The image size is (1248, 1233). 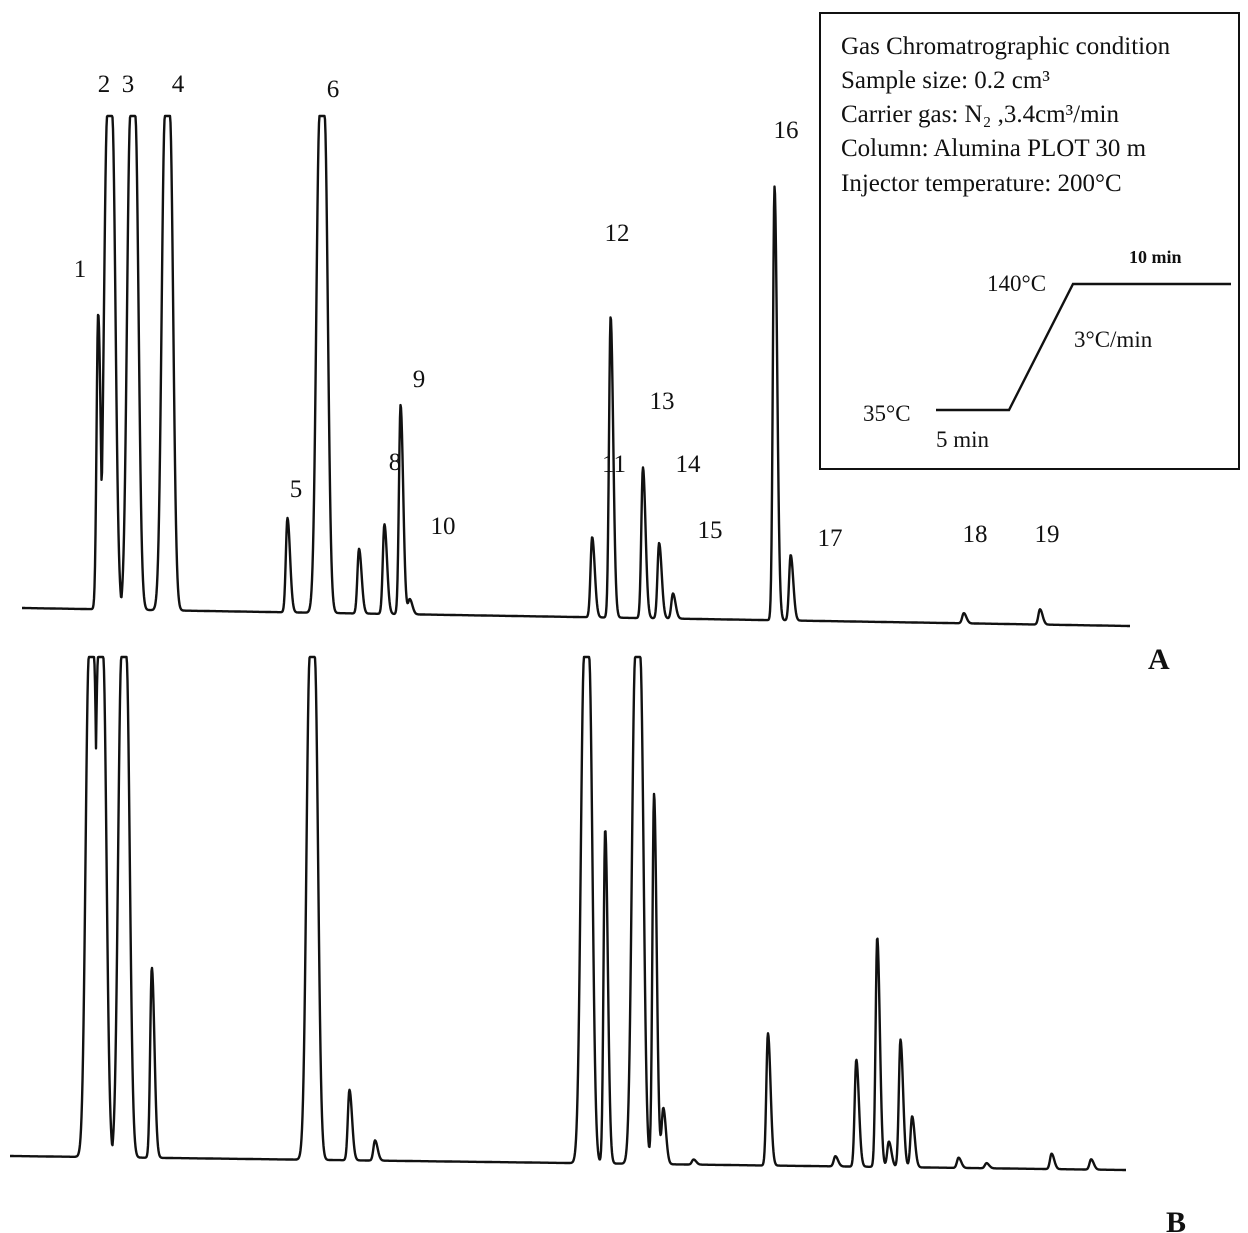 I want to click on temperature-program-graph, so click(x=1083, y=347).